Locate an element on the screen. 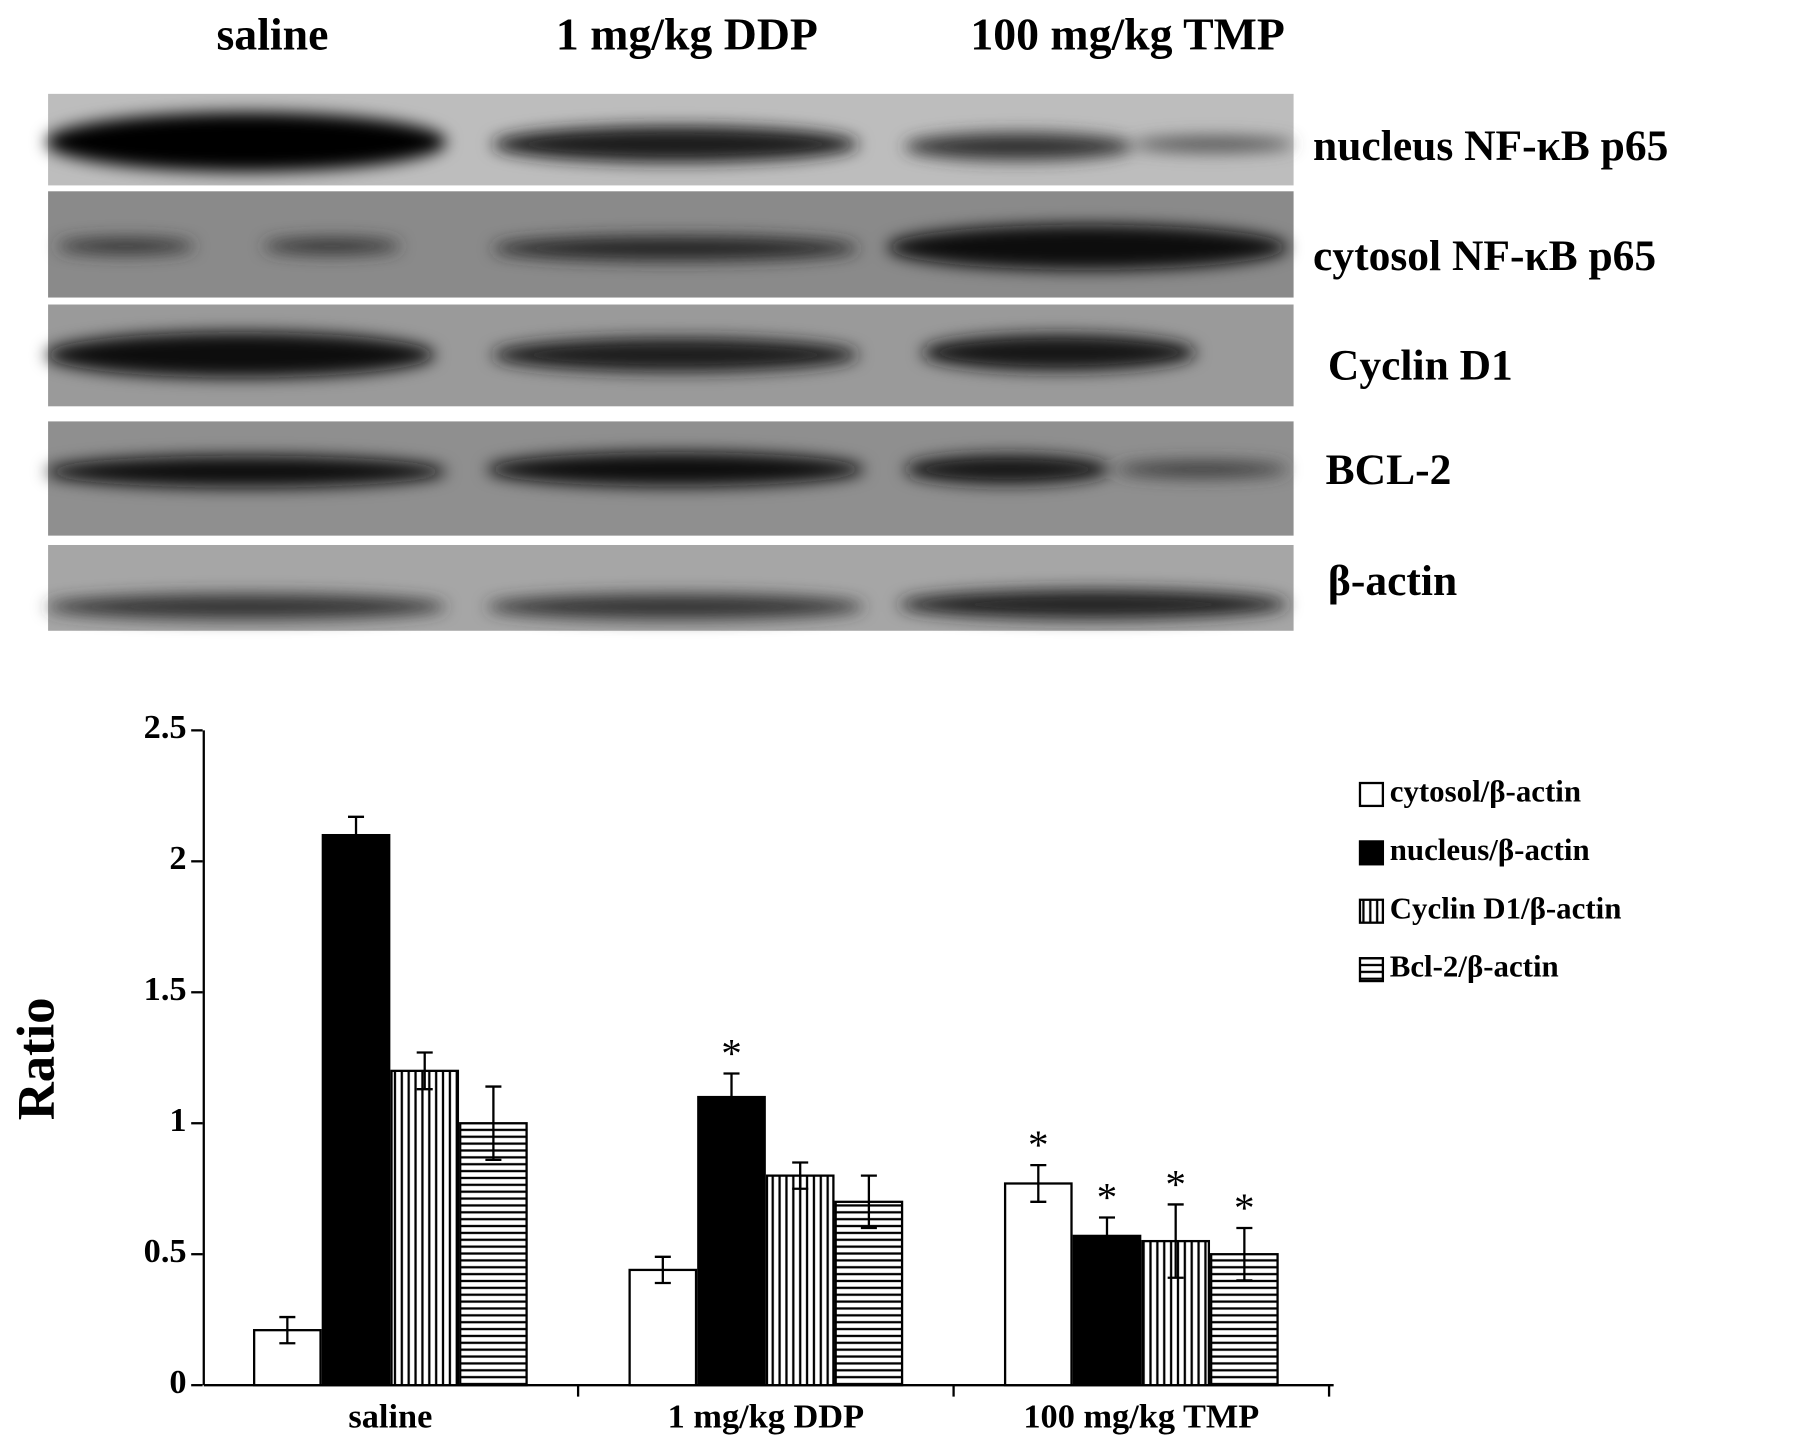  blot-row-label: nucleus NF-κB p65 is located at coordinates (1490, 146).